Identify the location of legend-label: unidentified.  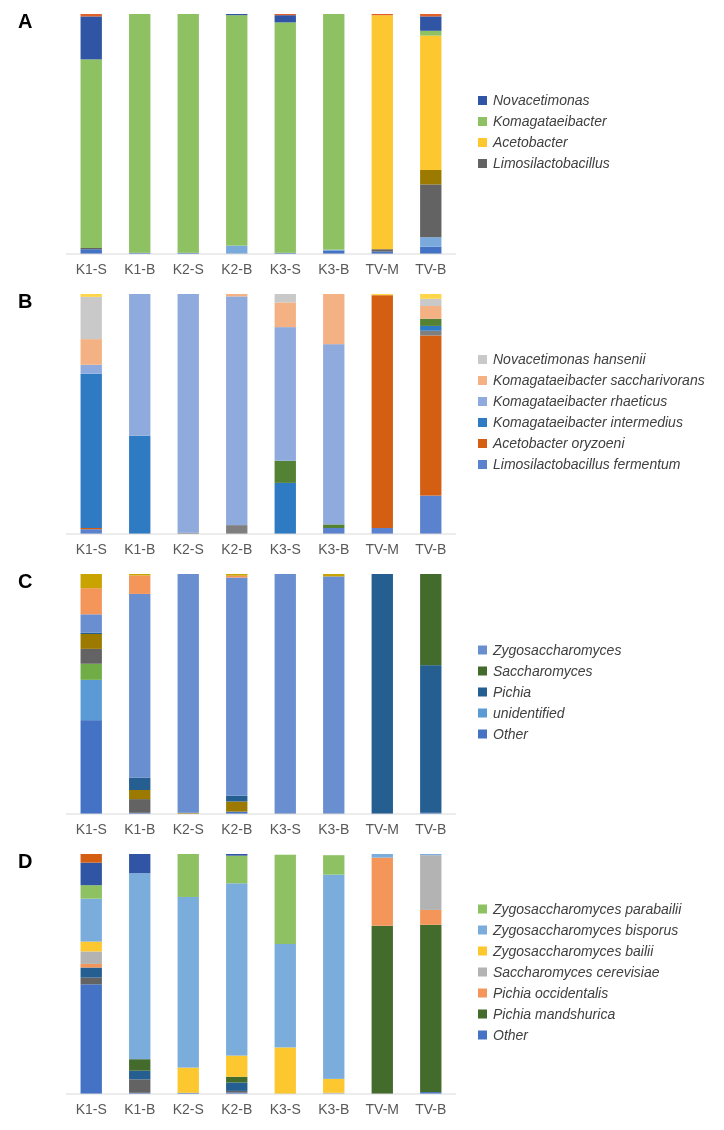
(529, 712).